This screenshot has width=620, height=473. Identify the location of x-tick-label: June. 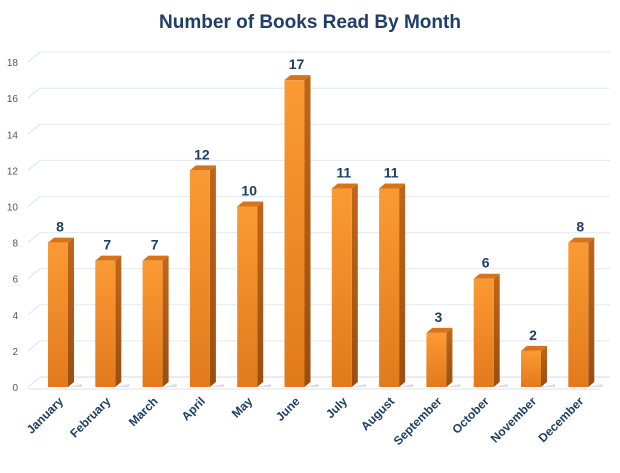
(288, 409).